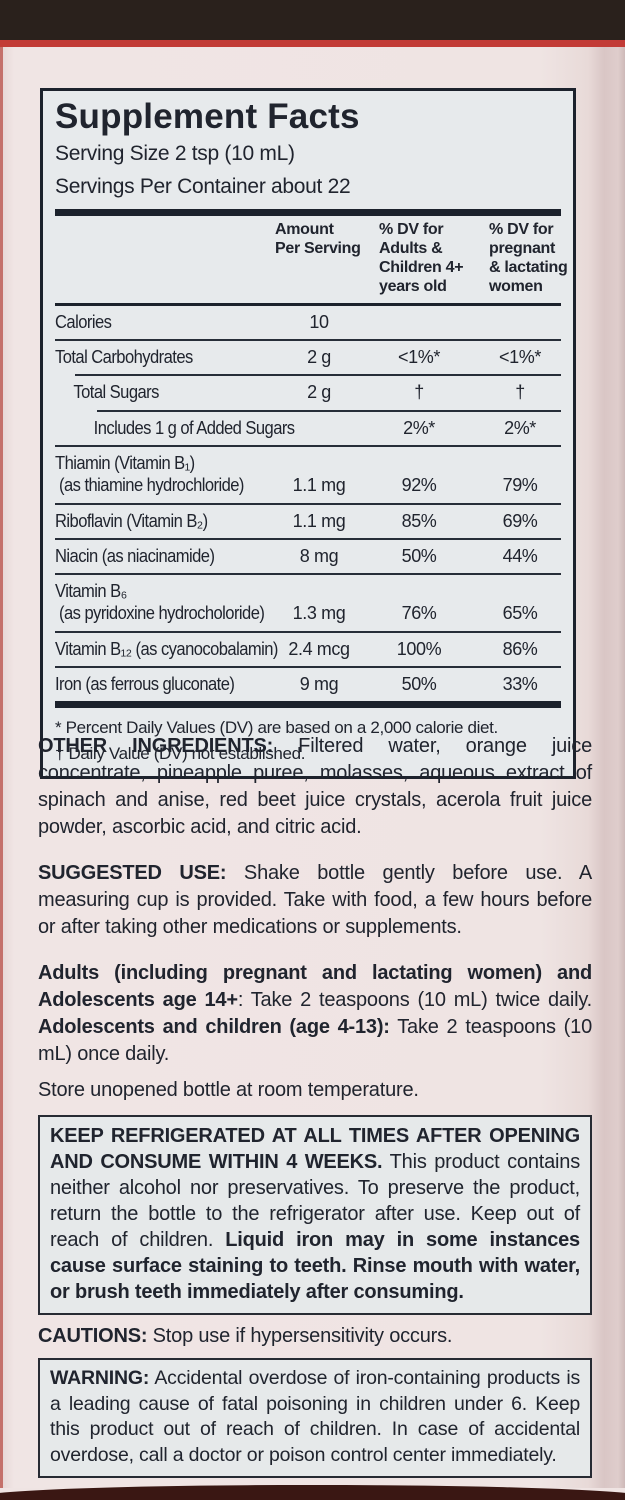 The image size is (625, 1500). What do you see at coordinates (419, 613) in the screenshot?
I see `row-dv-adults: 76%` at bounding box center [419, 613].